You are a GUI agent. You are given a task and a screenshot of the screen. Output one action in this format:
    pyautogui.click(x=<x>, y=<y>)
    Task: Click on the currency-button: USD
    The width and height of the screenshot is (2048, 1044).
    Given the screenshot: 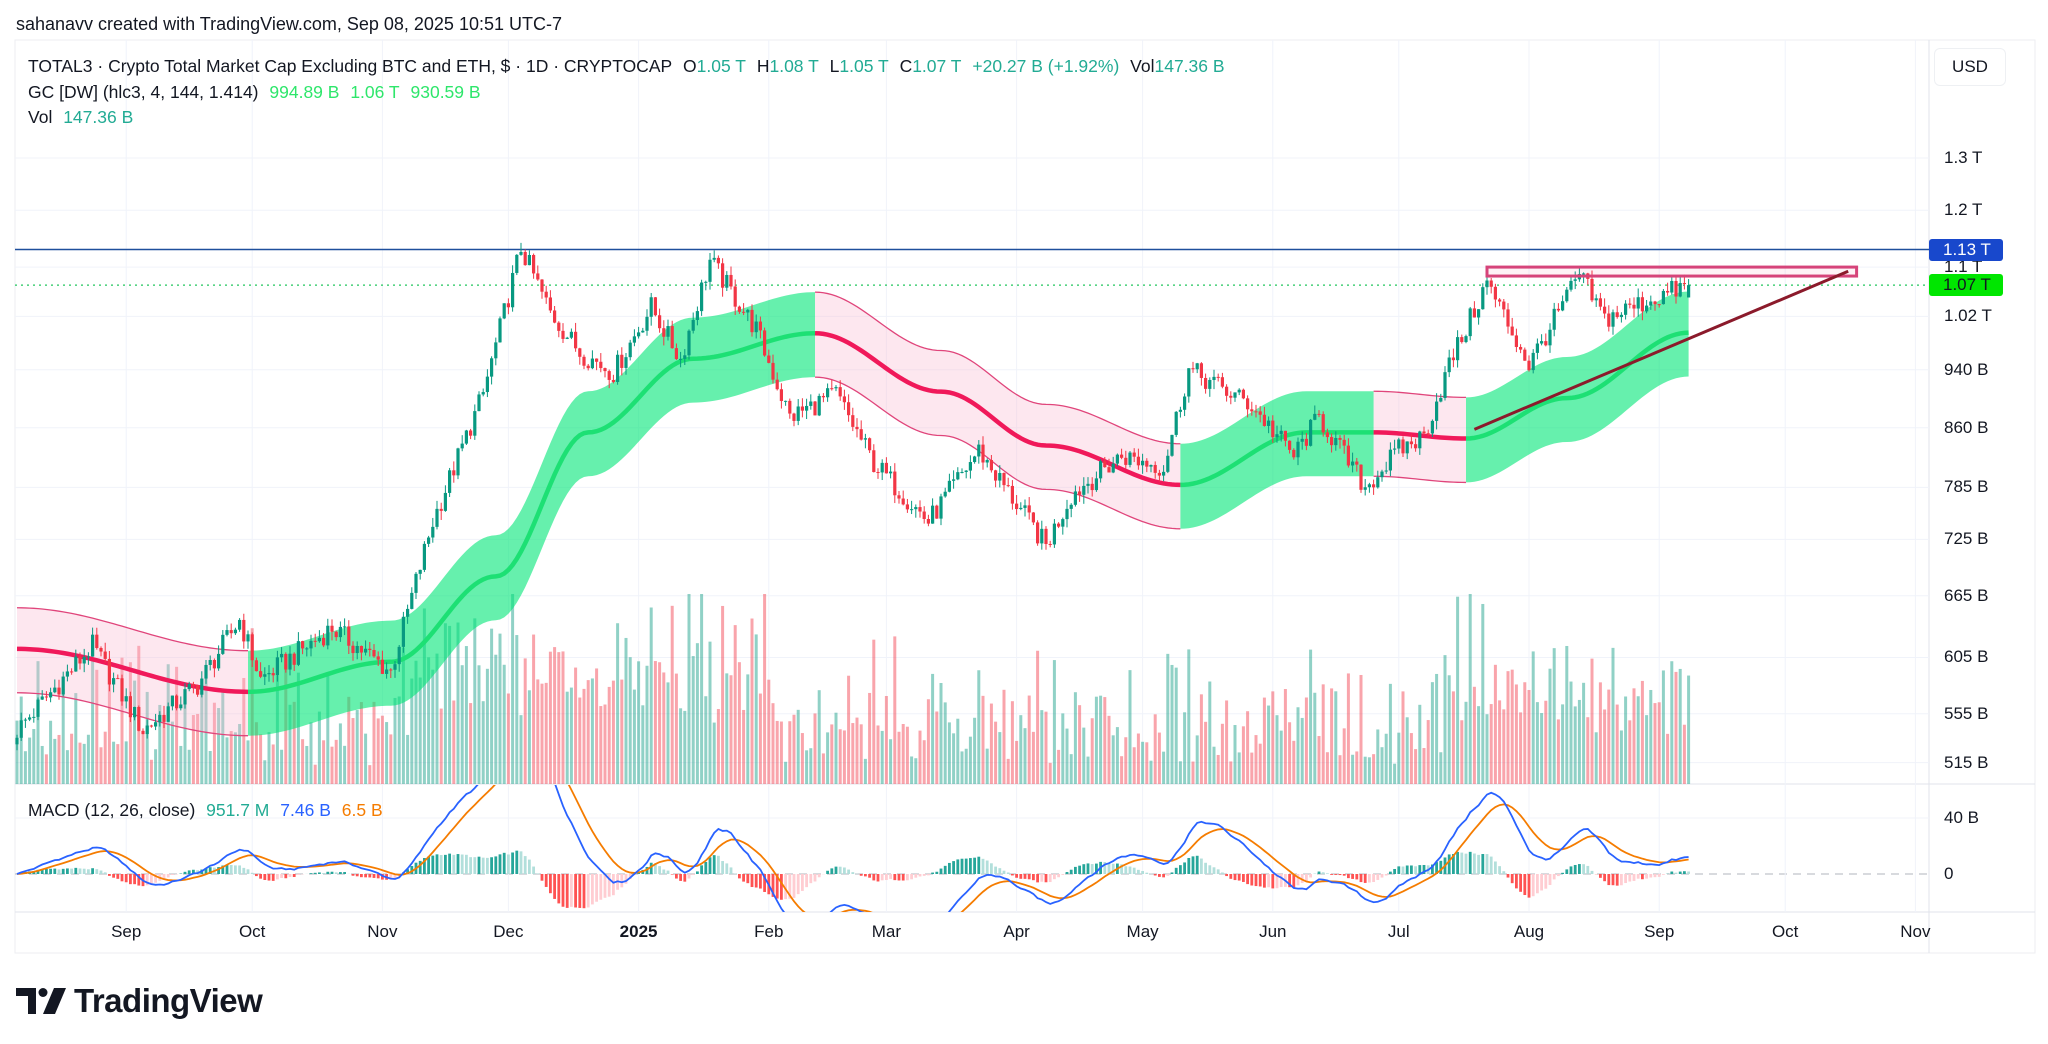 What is the action you would take?
    pyautogui.click(x=1970, y=67)
    